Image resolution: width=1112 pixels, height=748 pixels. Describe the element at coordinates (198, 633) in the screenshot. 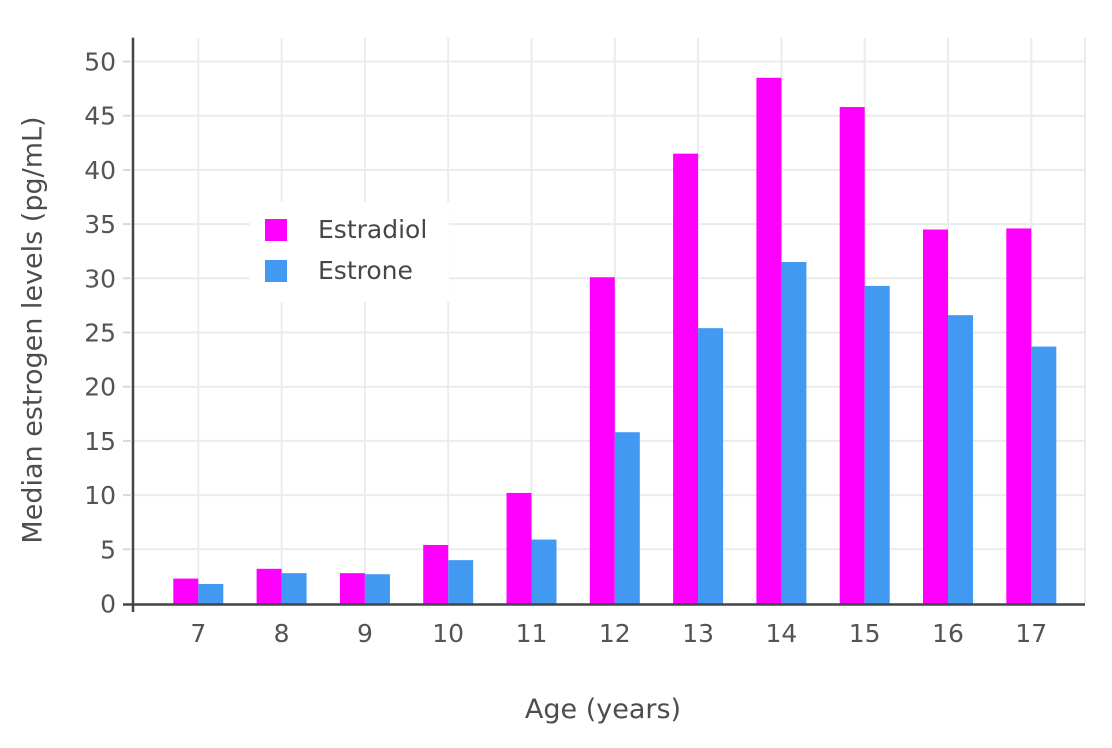

I see `x-tick-label: 7` at that location.